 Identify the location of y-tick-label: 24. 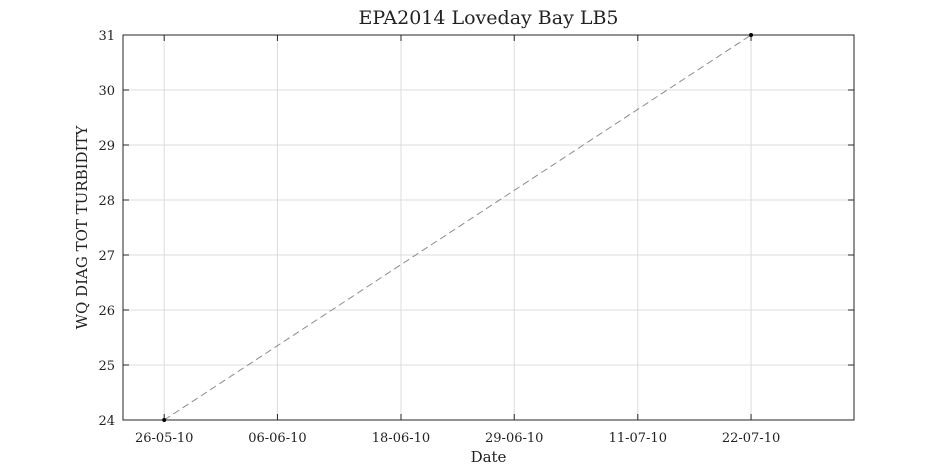
(106, 421).